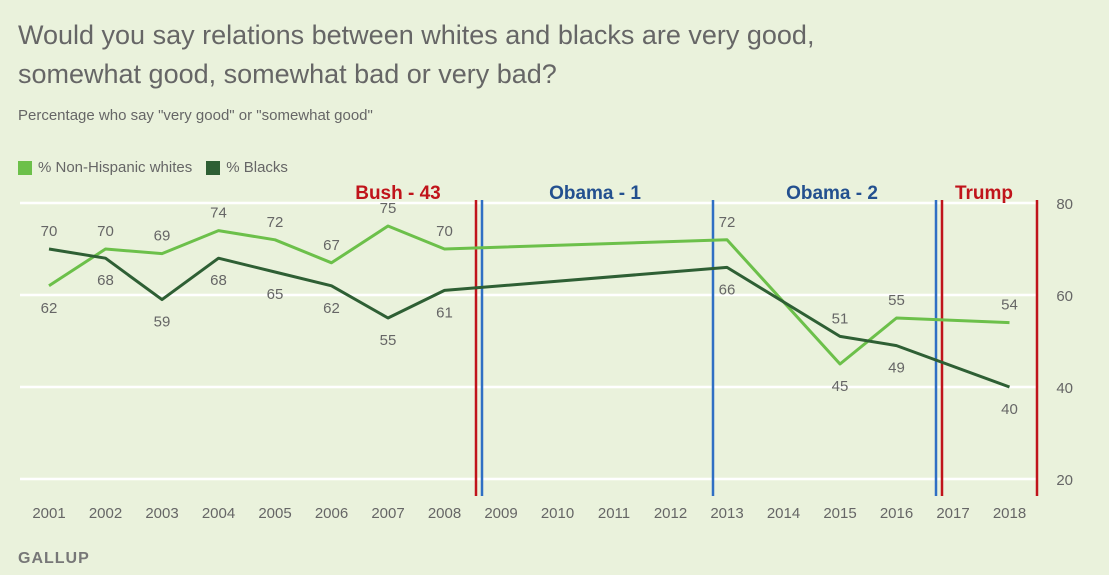  I want to click on data-label-blacks: 65, so click(275, 294).